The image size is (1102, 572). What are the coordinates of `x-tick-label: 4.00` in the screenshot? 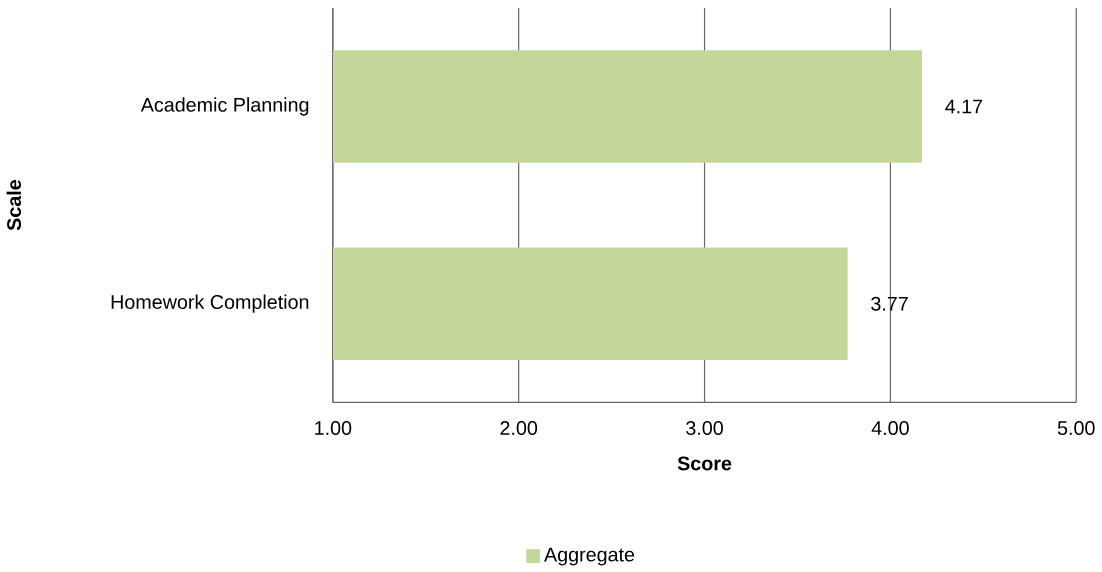 It's located at (890, 427).